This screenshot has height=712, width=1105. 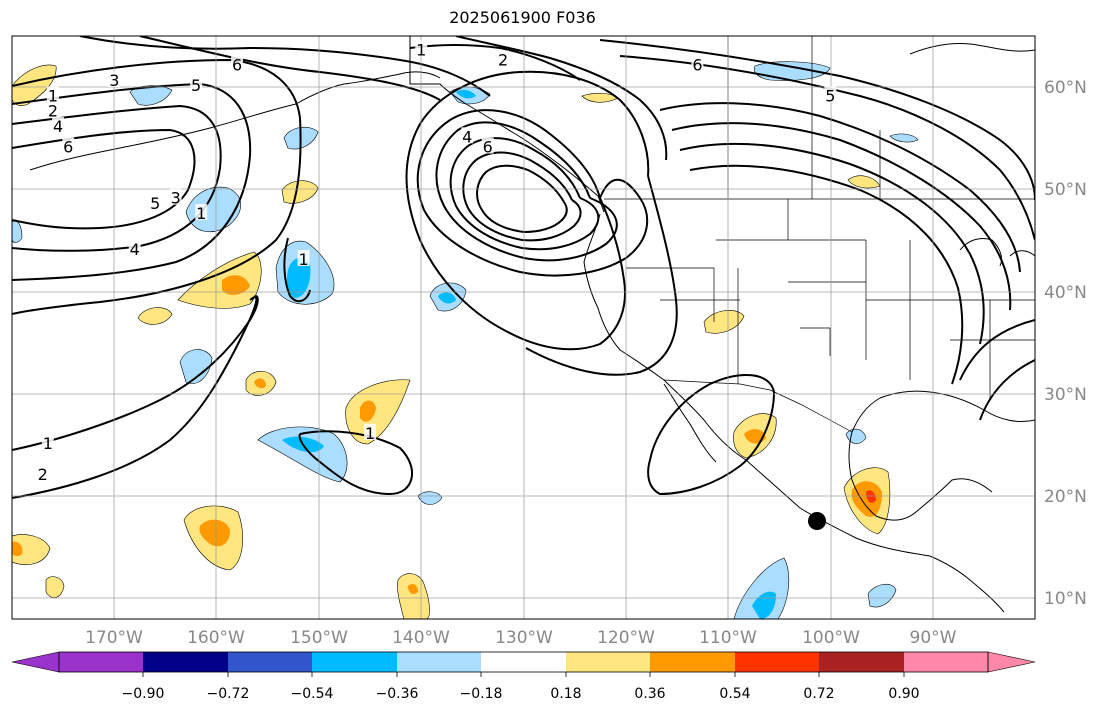 I want to click on coast-gulf, so click(x=941, y=455).